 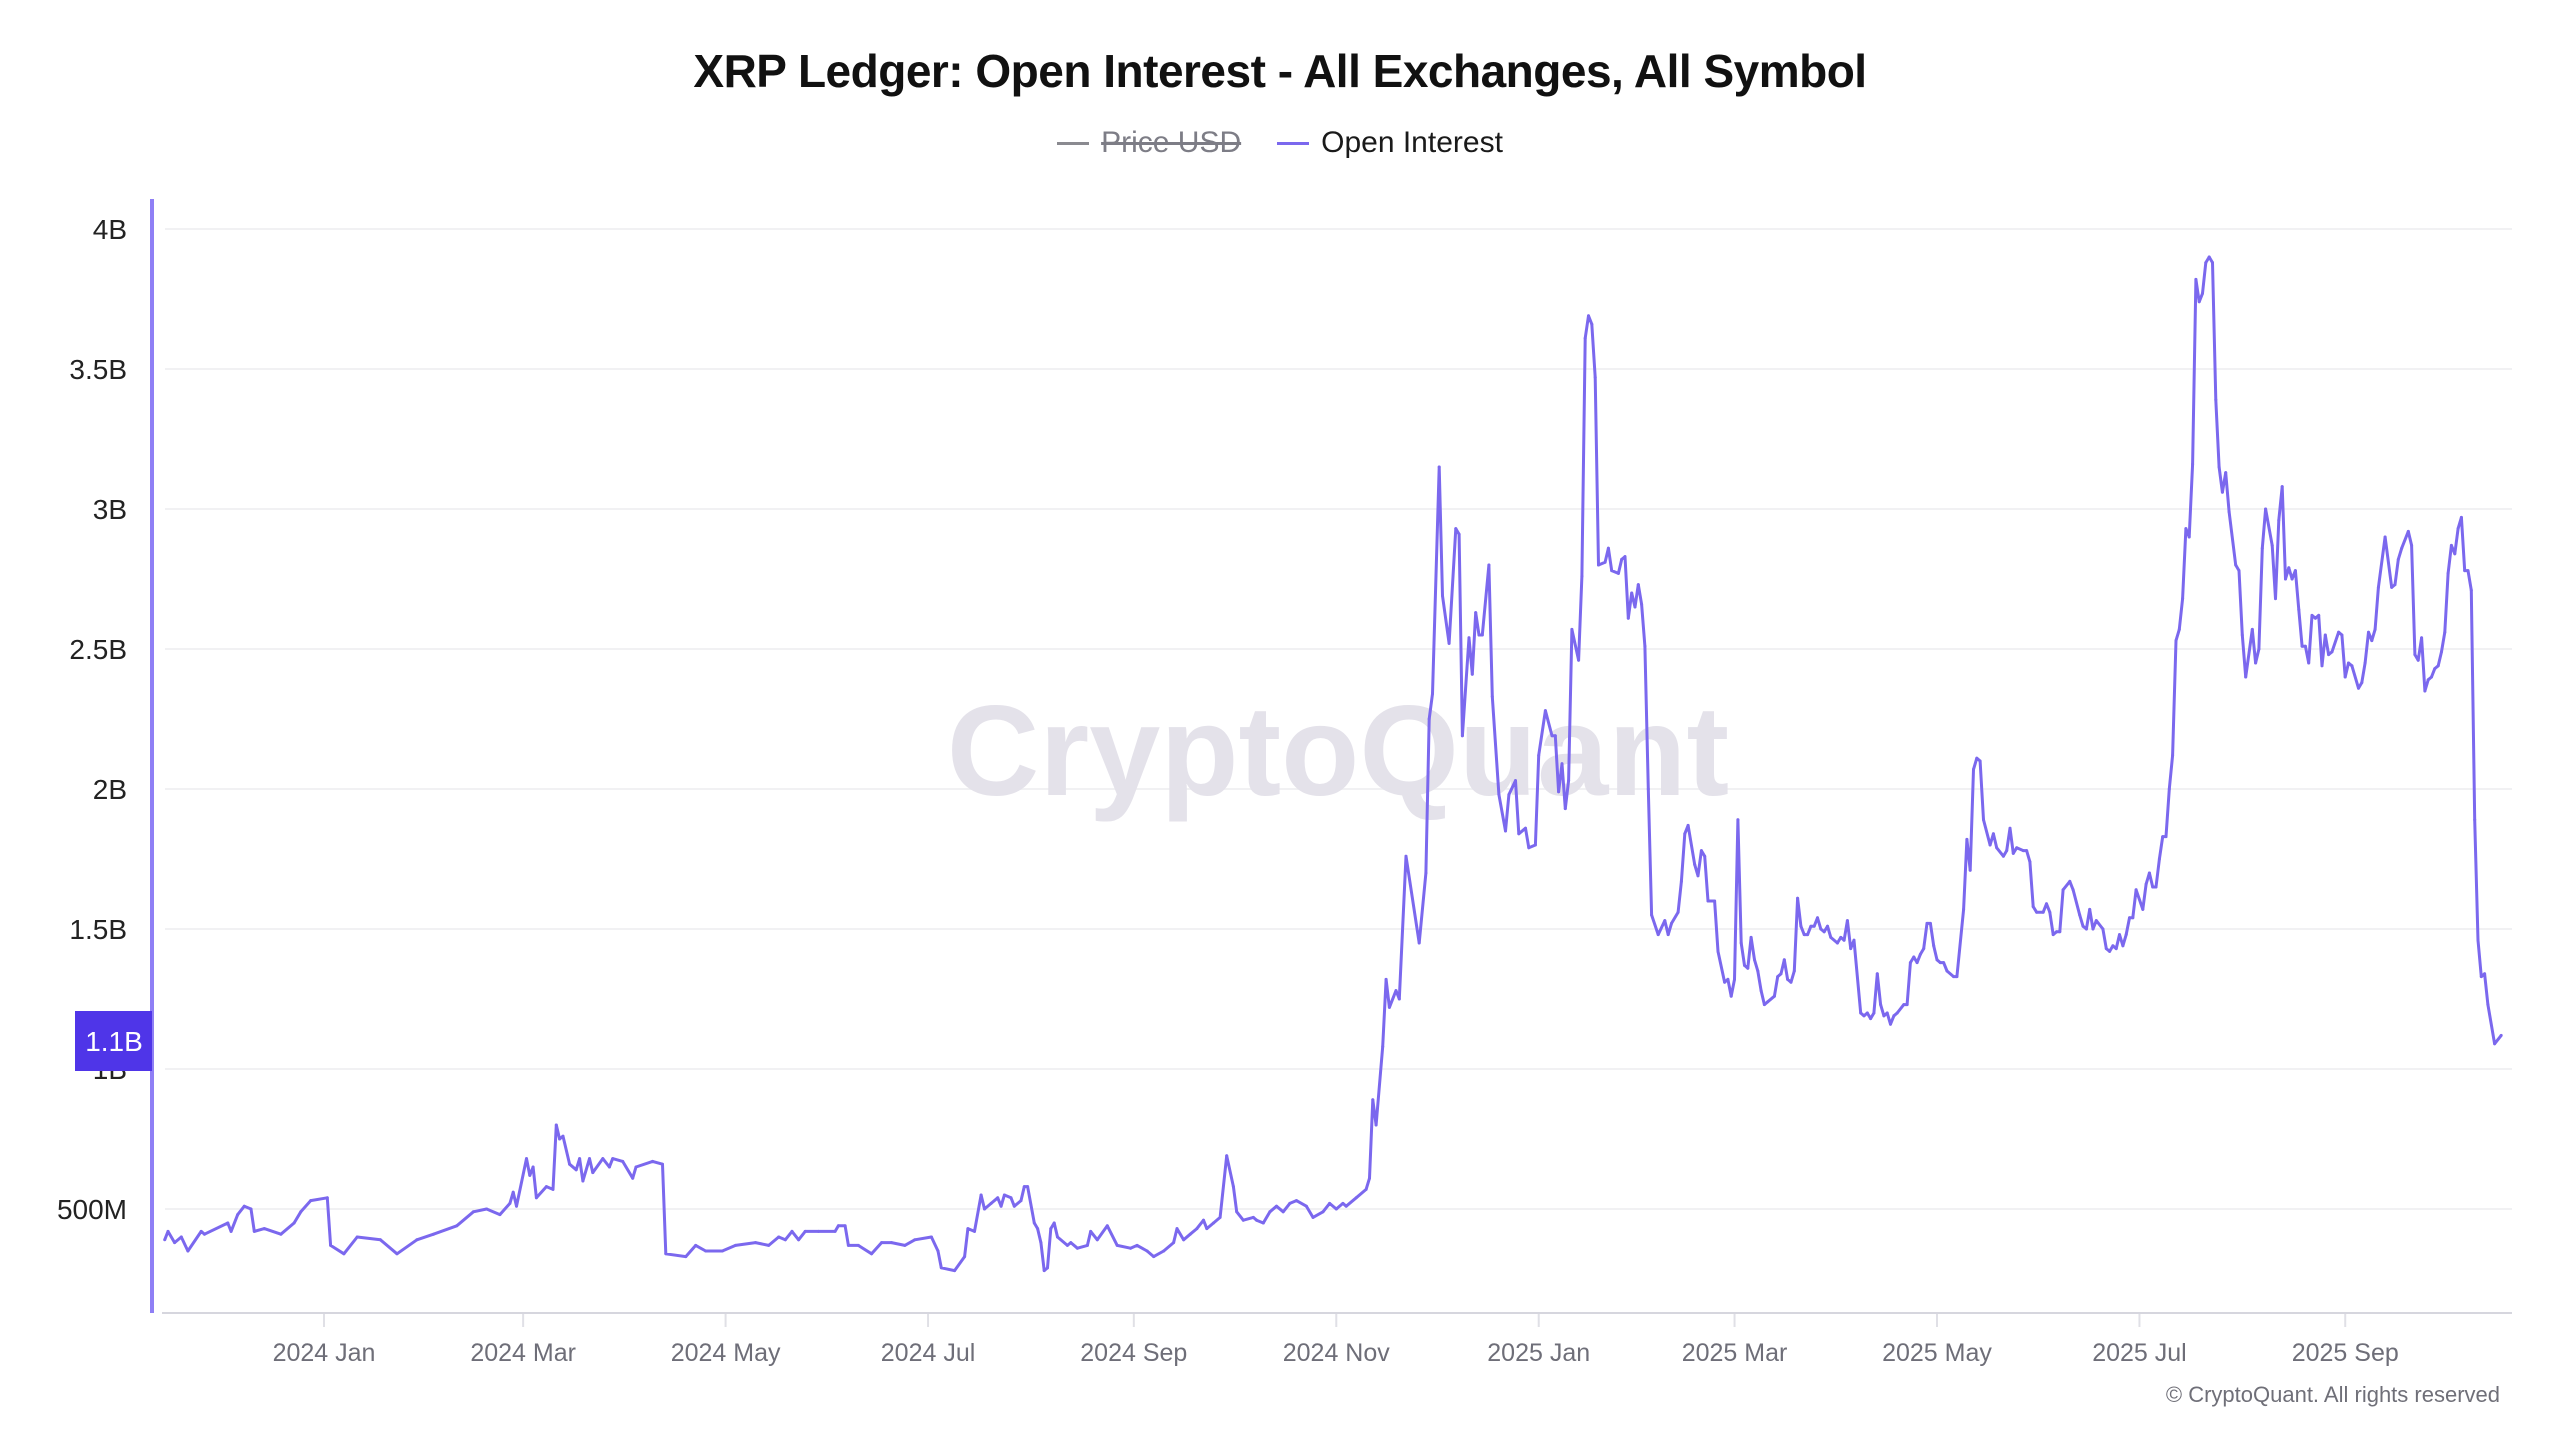 What do you see at coordinates (2139, 1353) in the screenshot?
I see `x-tick-label: 2025 Jul` at bounding box center [2139, 1353].